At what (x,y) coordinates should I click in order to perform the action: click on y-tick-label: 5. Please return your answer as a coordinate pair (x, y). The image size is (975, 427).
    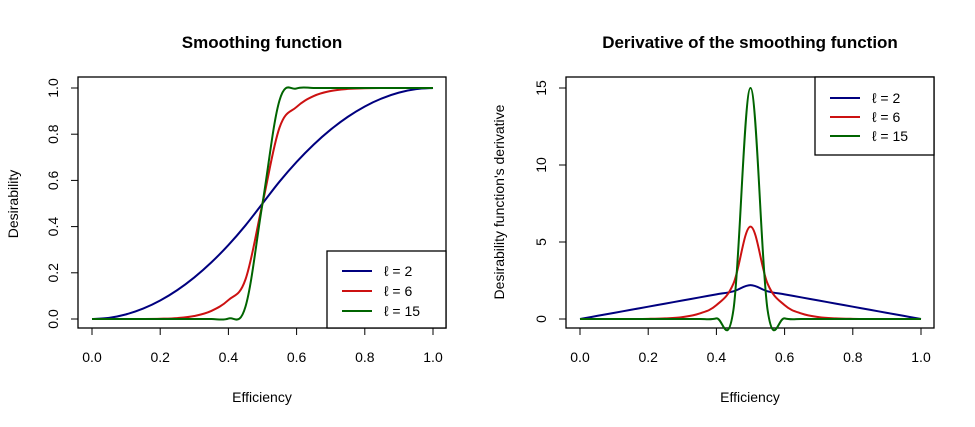
    Looking at the image, I should click on (541, 242).